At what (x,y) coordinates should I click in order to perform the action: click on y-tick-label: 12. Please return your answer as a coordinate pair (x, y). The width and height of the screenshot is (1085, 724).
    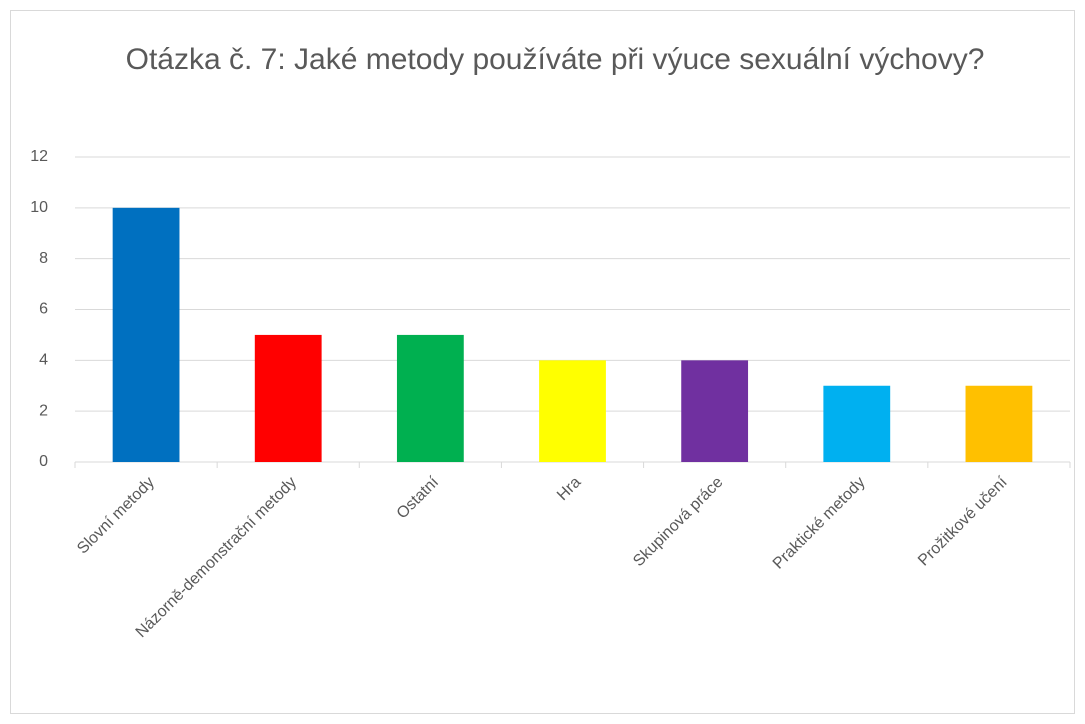
    Looking at the image, I should click on (39, 156).